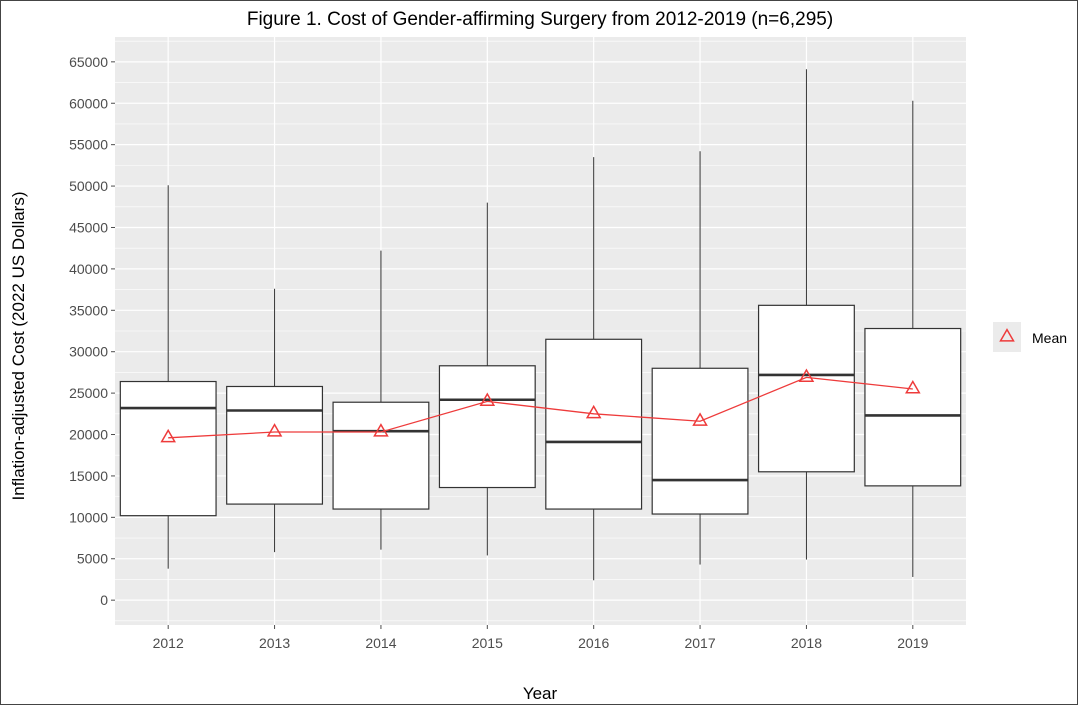  Describe the element at coordinates (912, 643) in the screenshot. I see `x-tick-label: 2019` at that location.